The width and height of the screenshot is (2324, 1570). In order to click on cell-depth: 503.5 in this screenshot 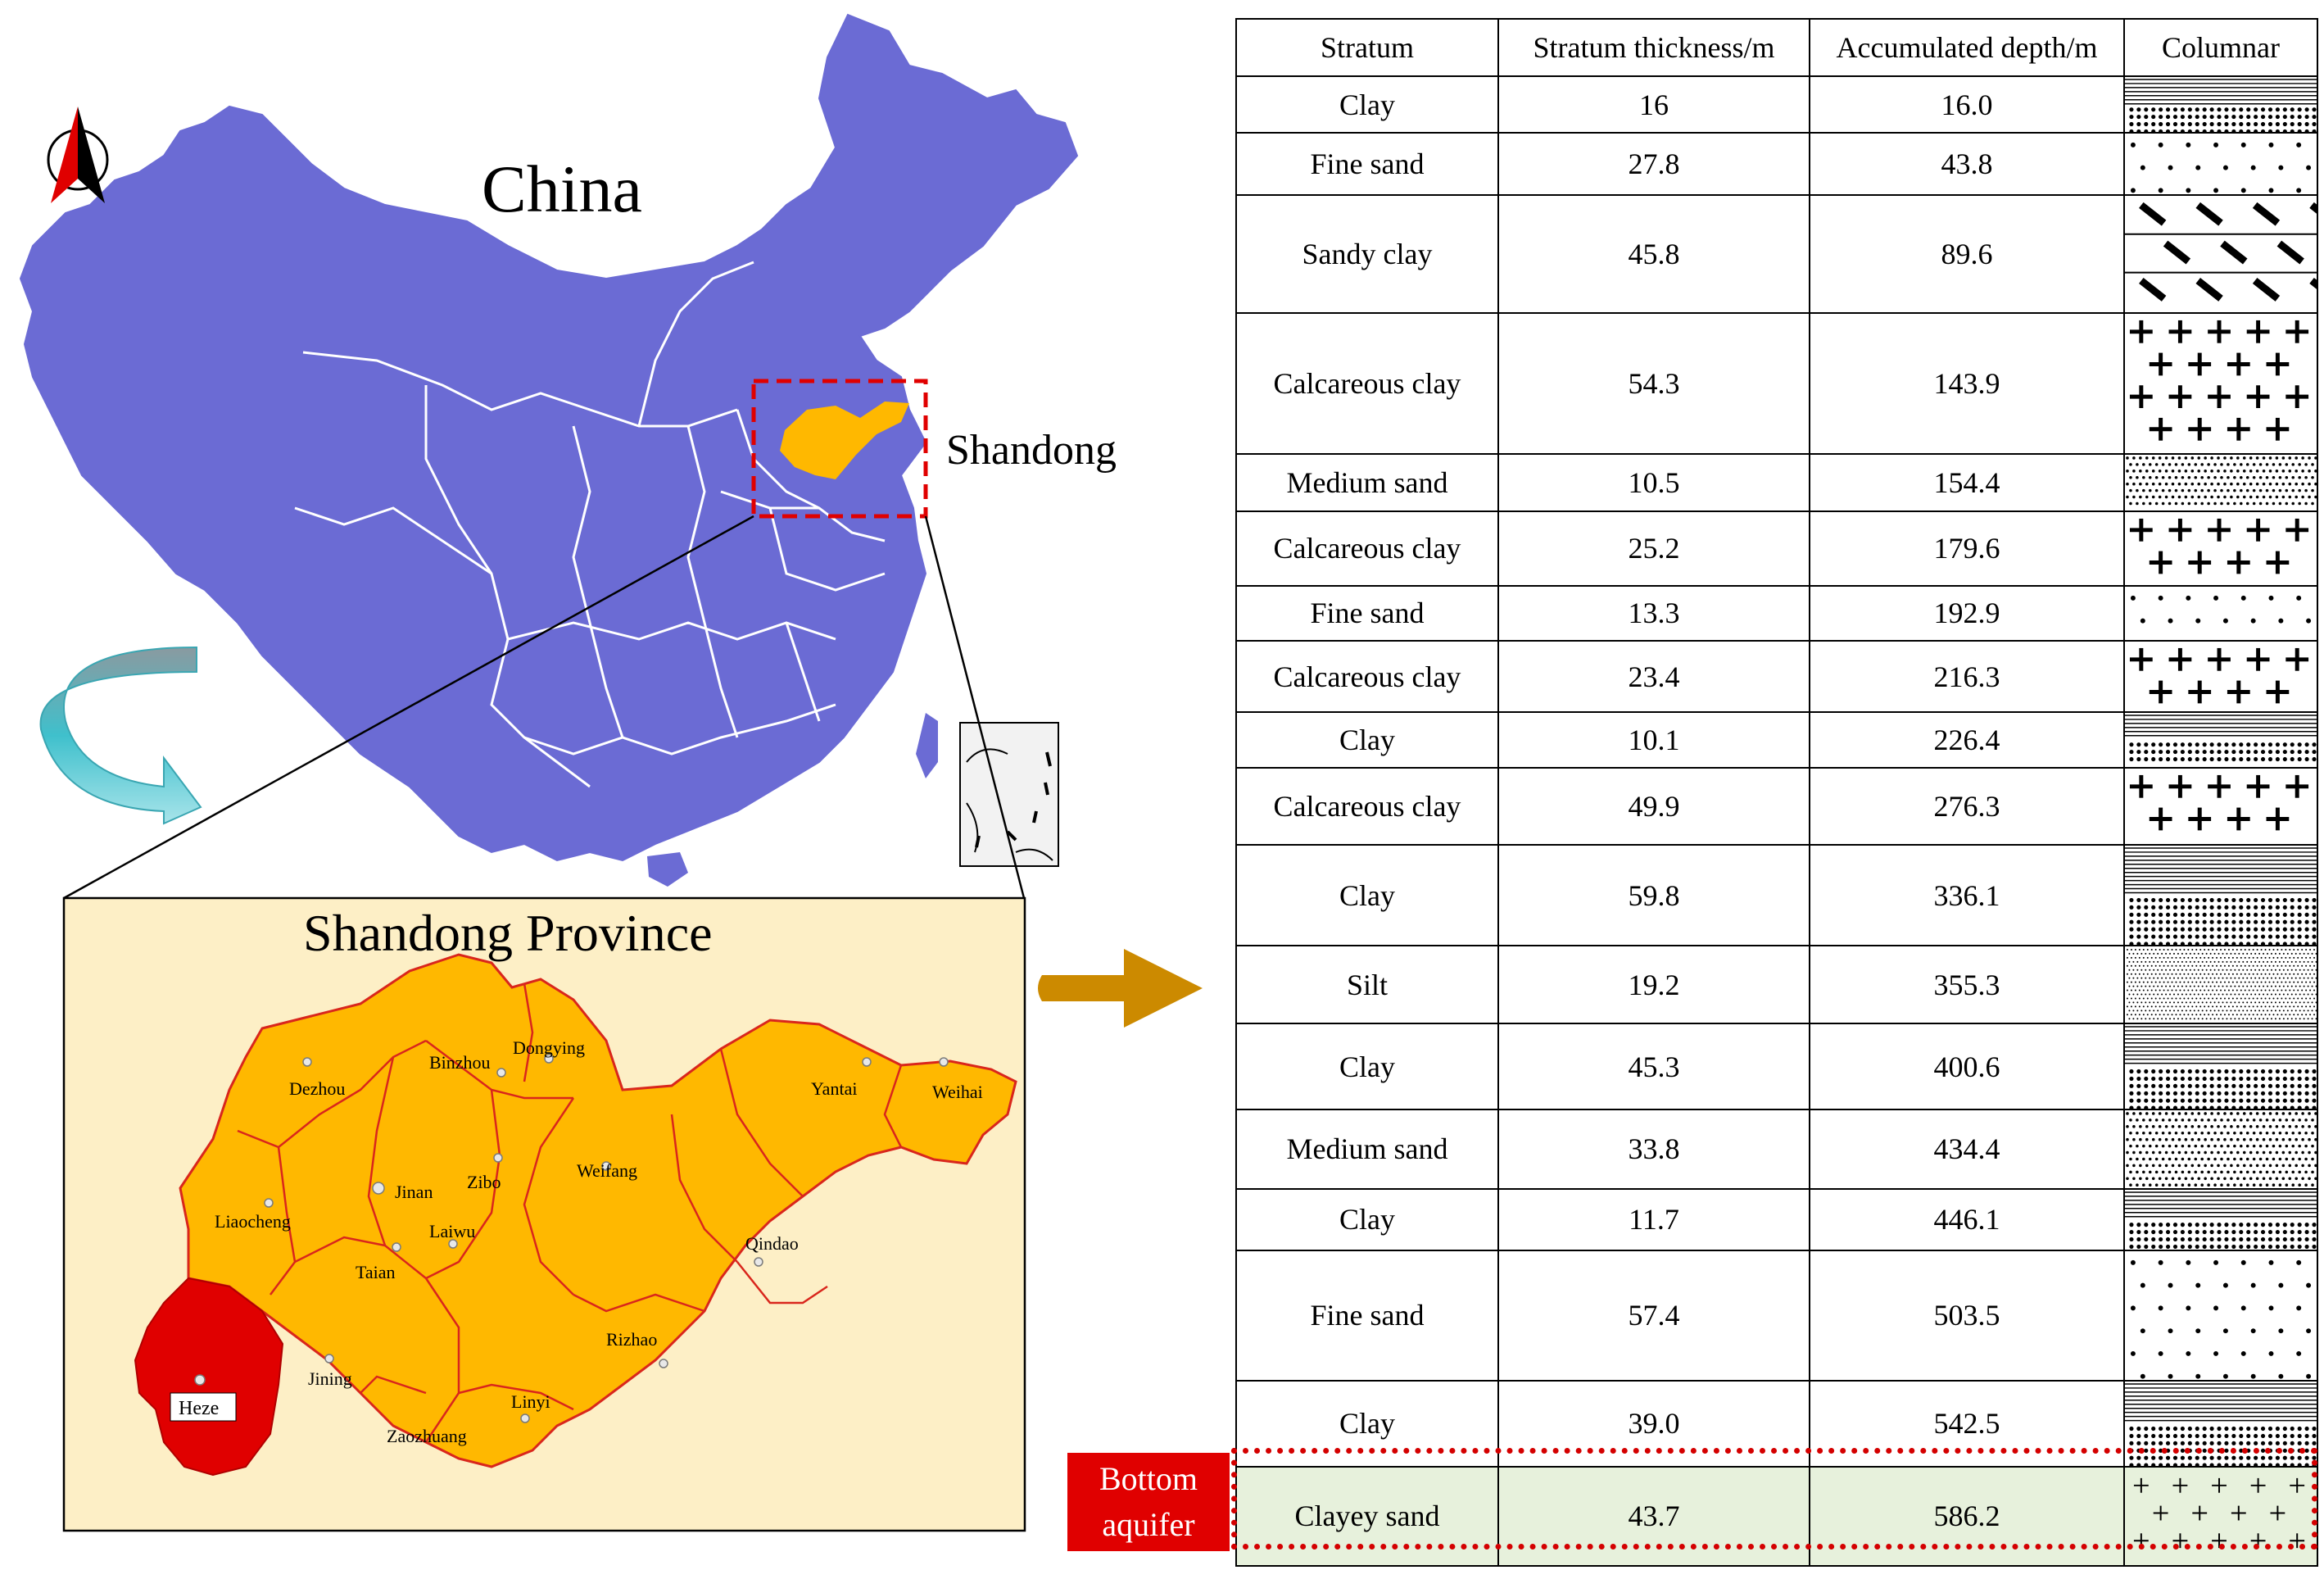, I will do `click(1967, 1315)`.